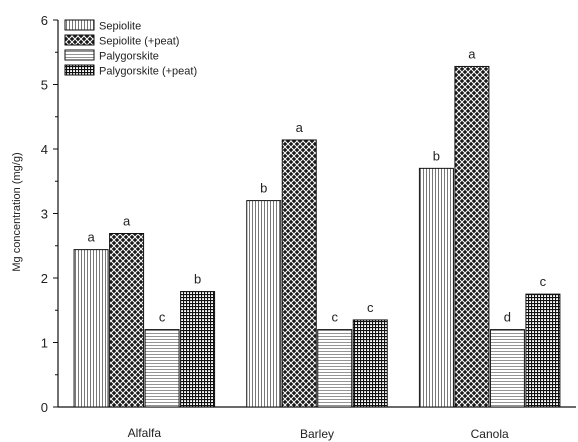  What do you see at coordinates (543, 350) in the screenshot?
I see `bar-canola-palygorskite-peat` at bounding box center [543, 350].